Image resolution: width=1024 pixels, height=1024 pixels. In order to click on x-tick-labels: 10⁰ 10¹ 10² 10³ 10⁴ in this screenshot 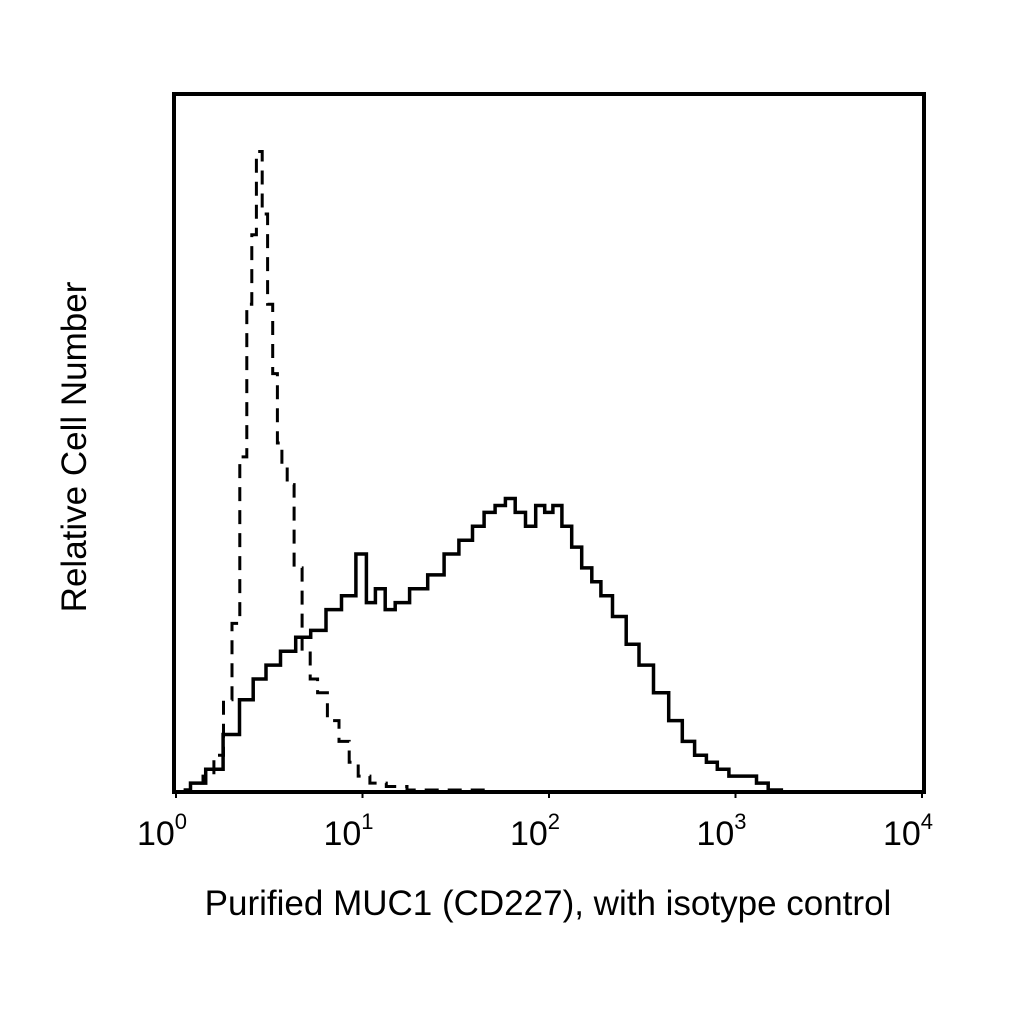, I will do `click(535, 821)`.